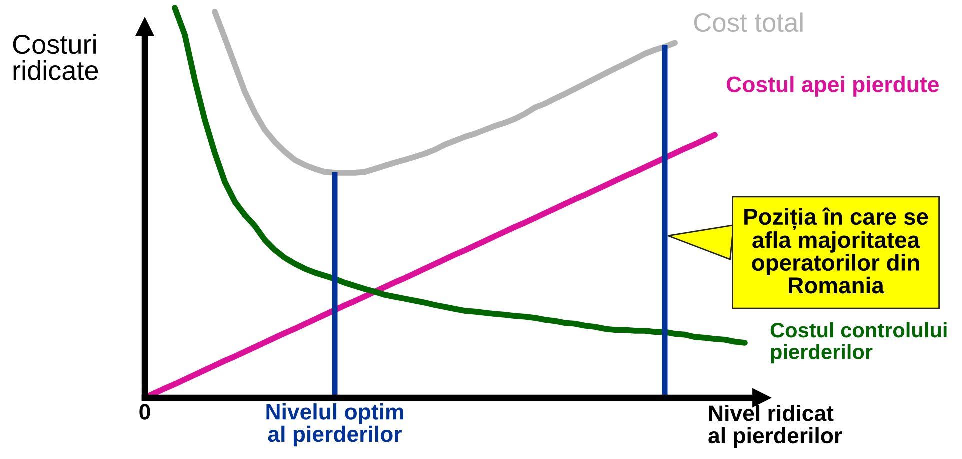 The image size is (962, 459). What do you see at coordinates (55, 57) in the screenshot?
I see `y-axis-title: Costuri ridicate` at bounding box center [55, 57].